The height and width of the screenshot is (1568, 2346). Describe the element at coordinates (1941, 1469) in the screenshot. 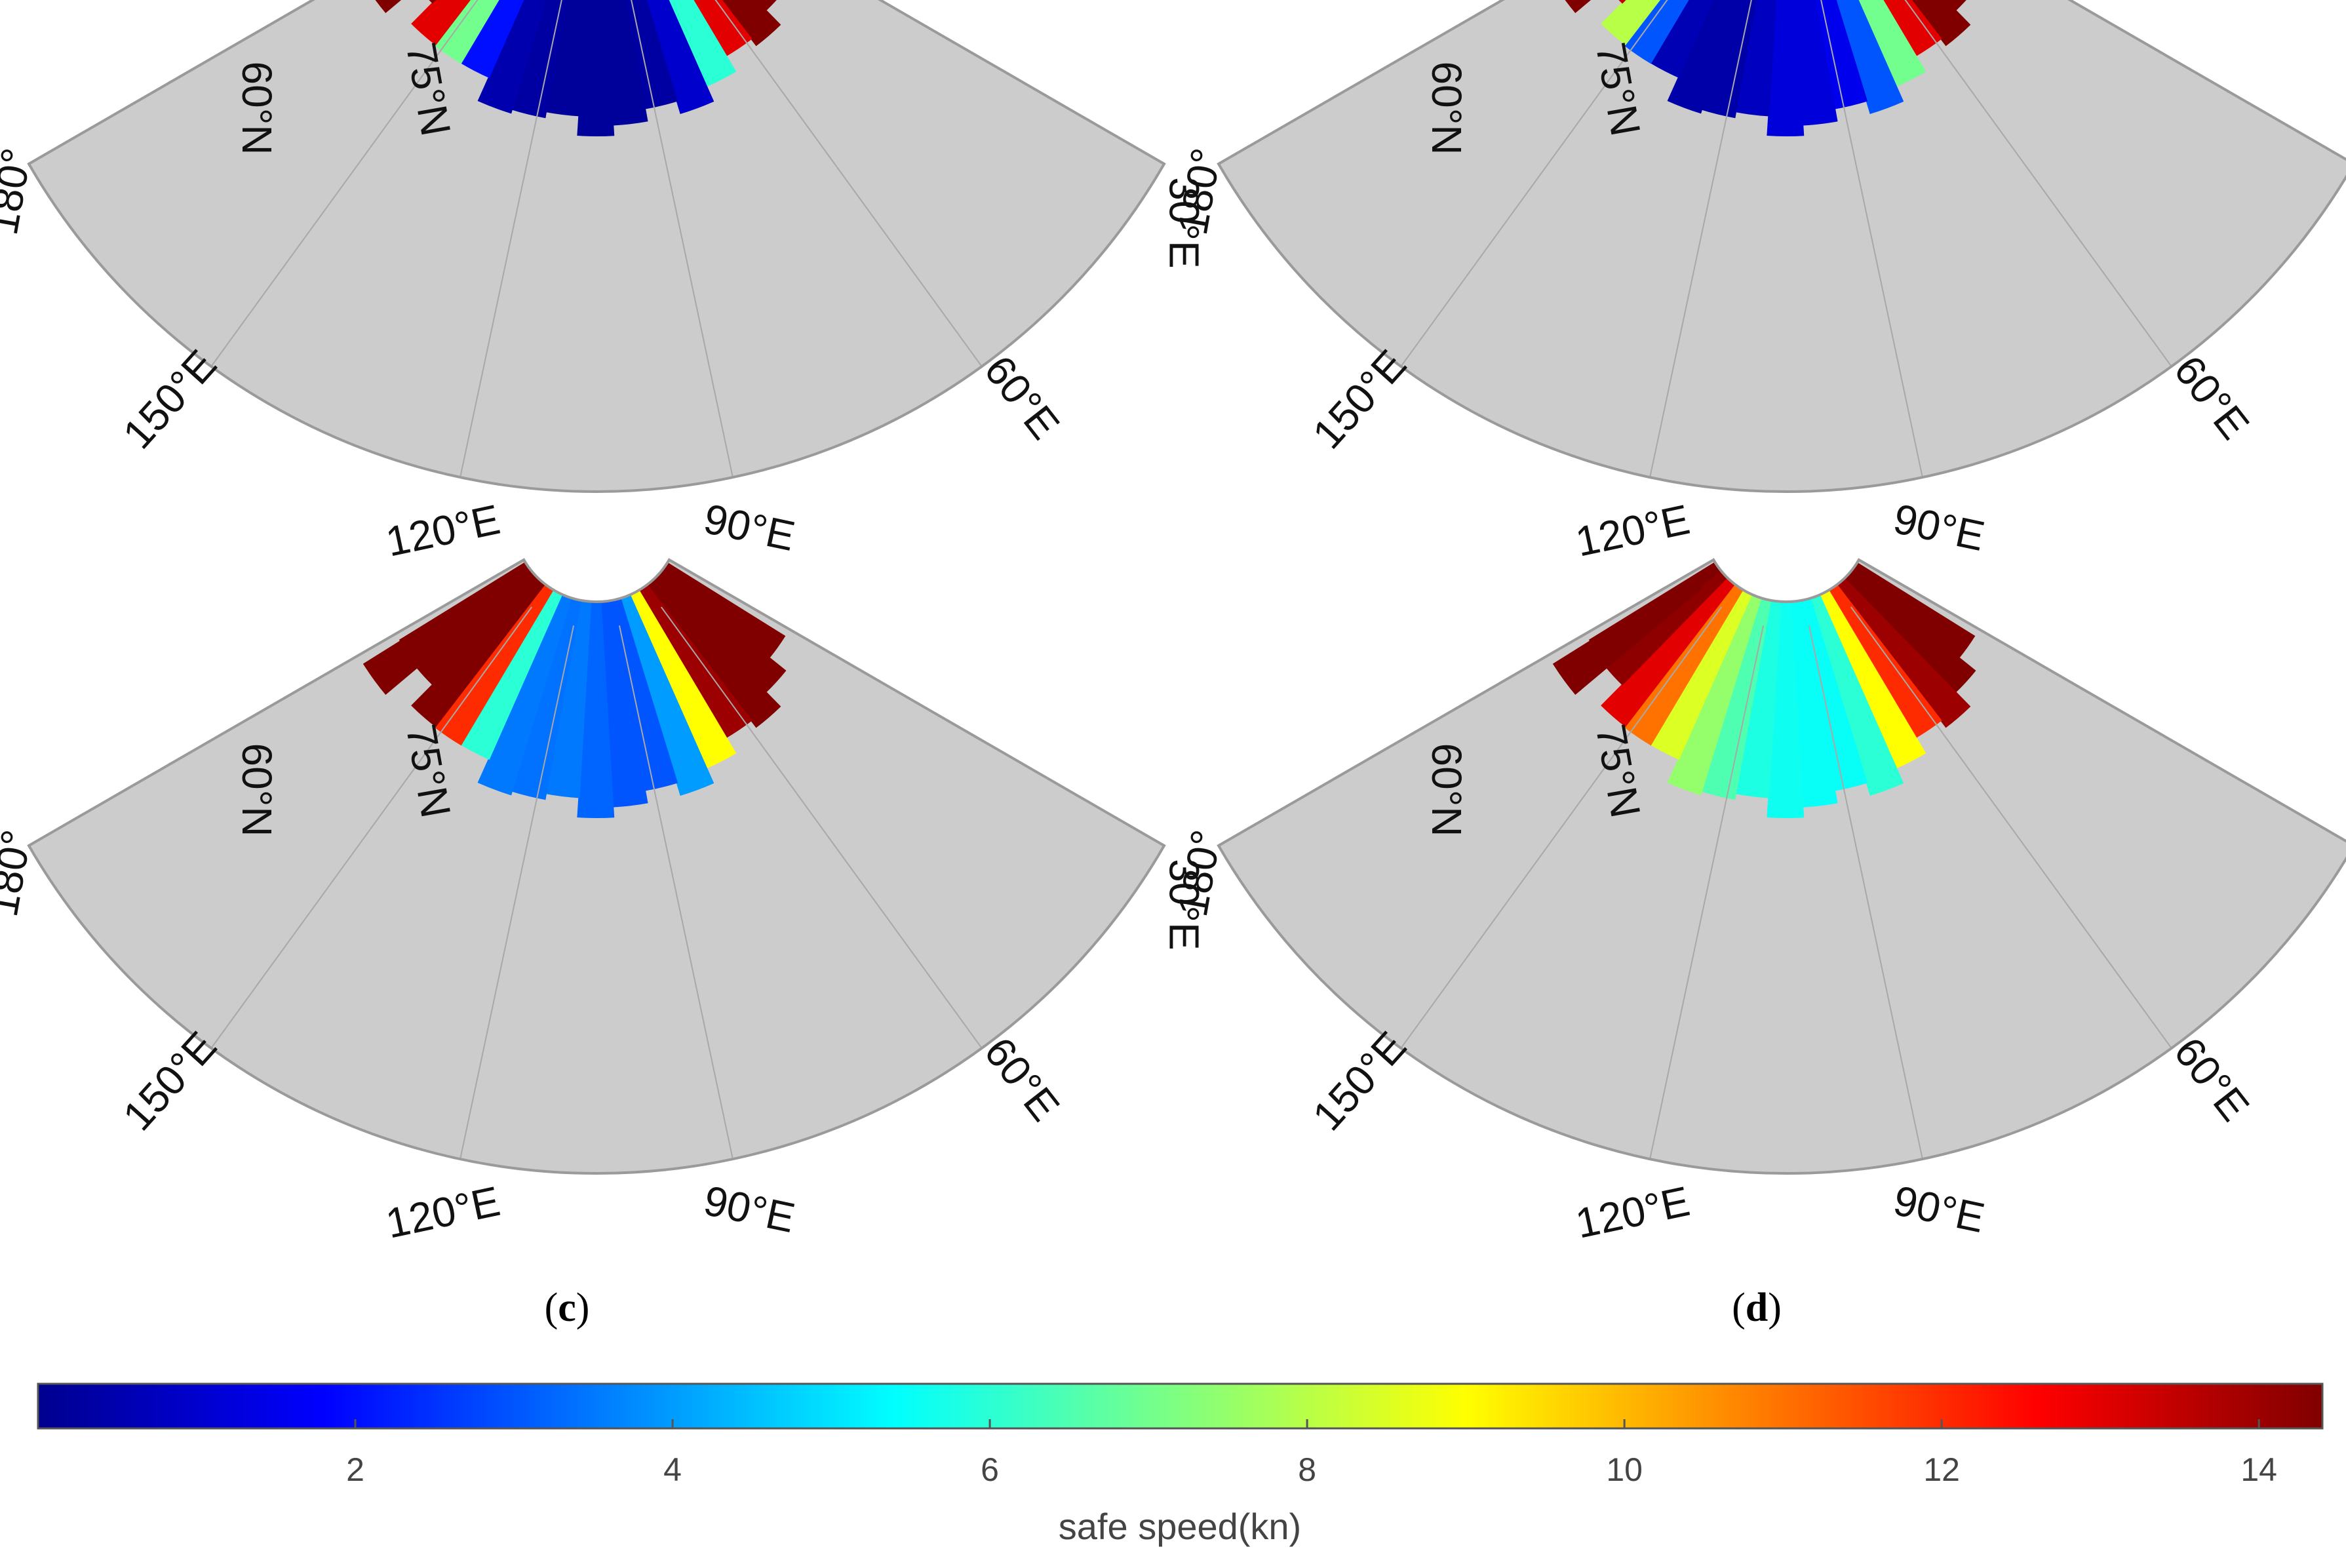

I see `colorbar-tick-label: 12` at that location.